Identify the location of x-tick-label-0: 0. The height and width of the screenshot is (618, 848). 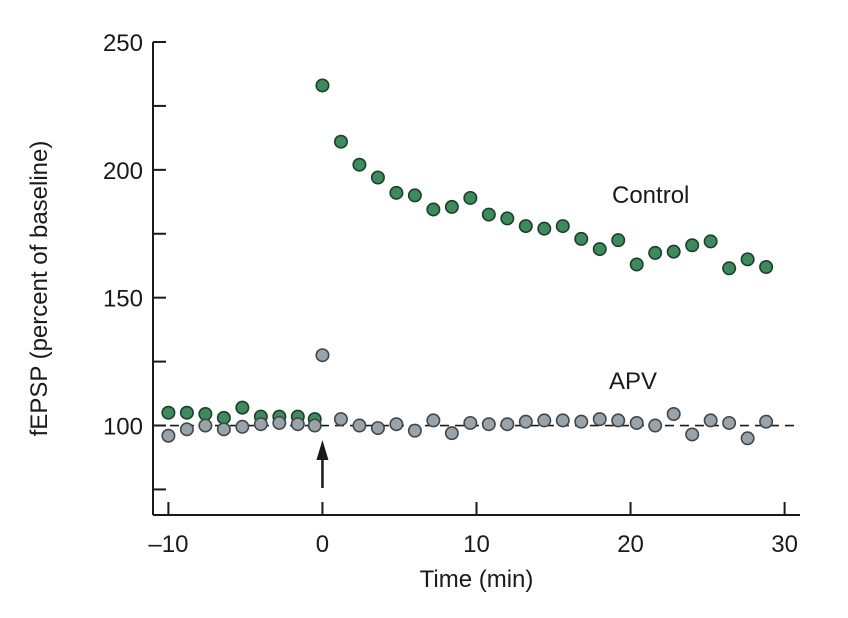
(322, 544).